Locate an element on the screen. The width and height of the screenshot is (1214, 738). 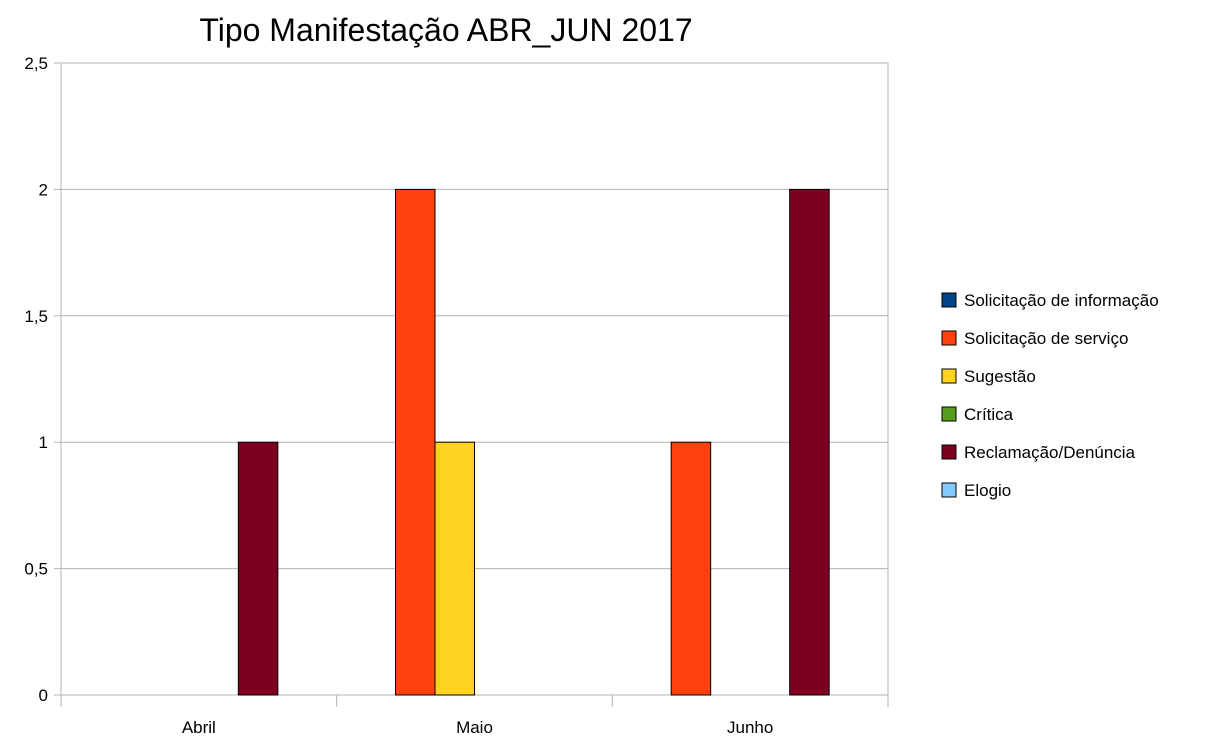
y-tick-label: 2 is located at coordinates (43, 189).